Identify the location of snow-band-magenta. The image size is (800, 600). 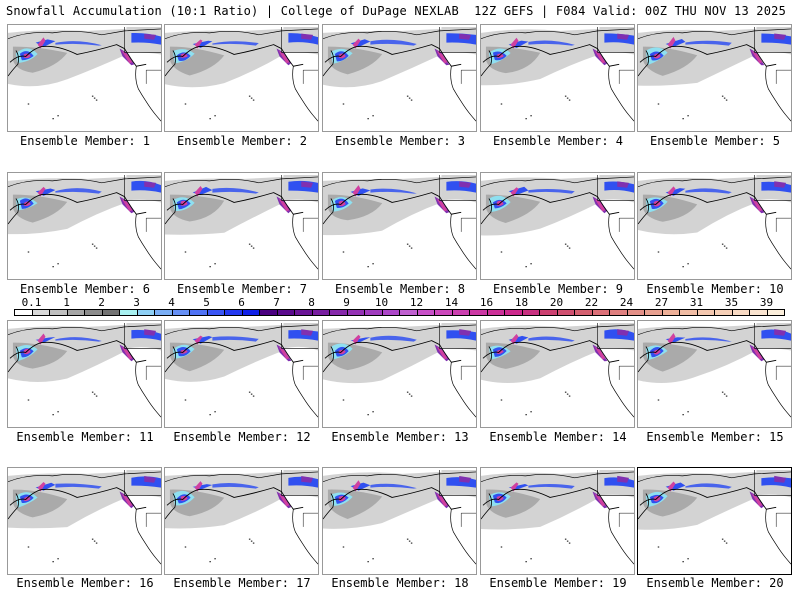
(500, 351).